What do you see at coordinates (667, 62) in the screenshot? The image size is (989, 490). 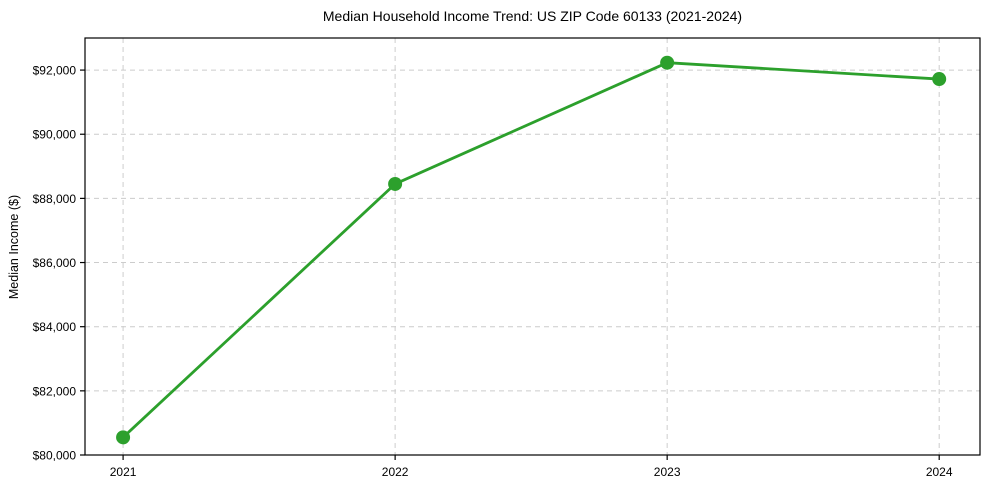 I see `data-point-2023` at bounding box center [667, 62].